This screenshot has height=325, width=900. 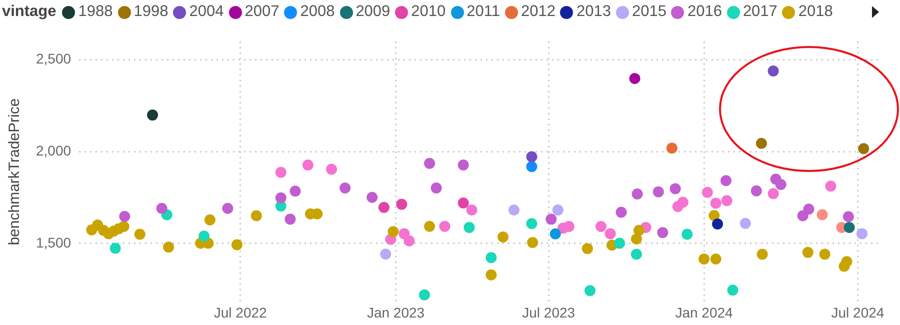 I want to click on y-tick-label: 2,000, so click(x=54, y=150).